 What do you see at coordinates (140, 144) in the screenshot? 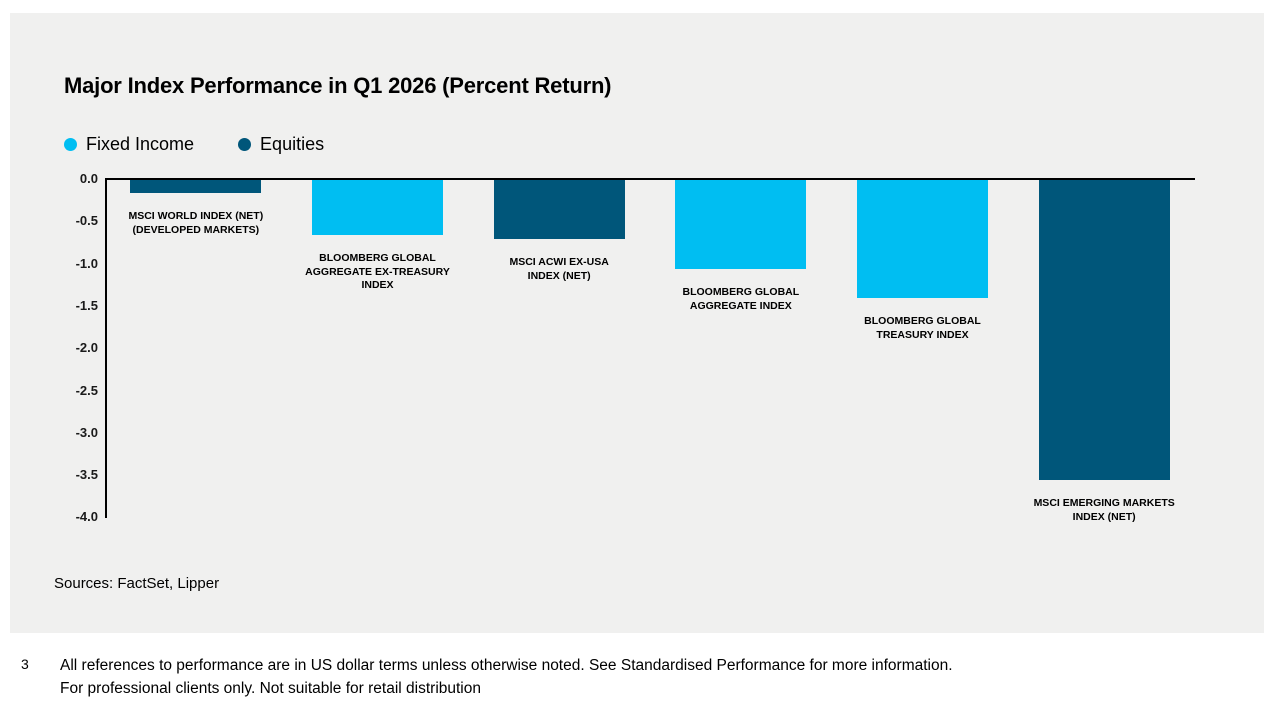
I see `legend-label: Fixed Income` at bounding box center [140, 144].